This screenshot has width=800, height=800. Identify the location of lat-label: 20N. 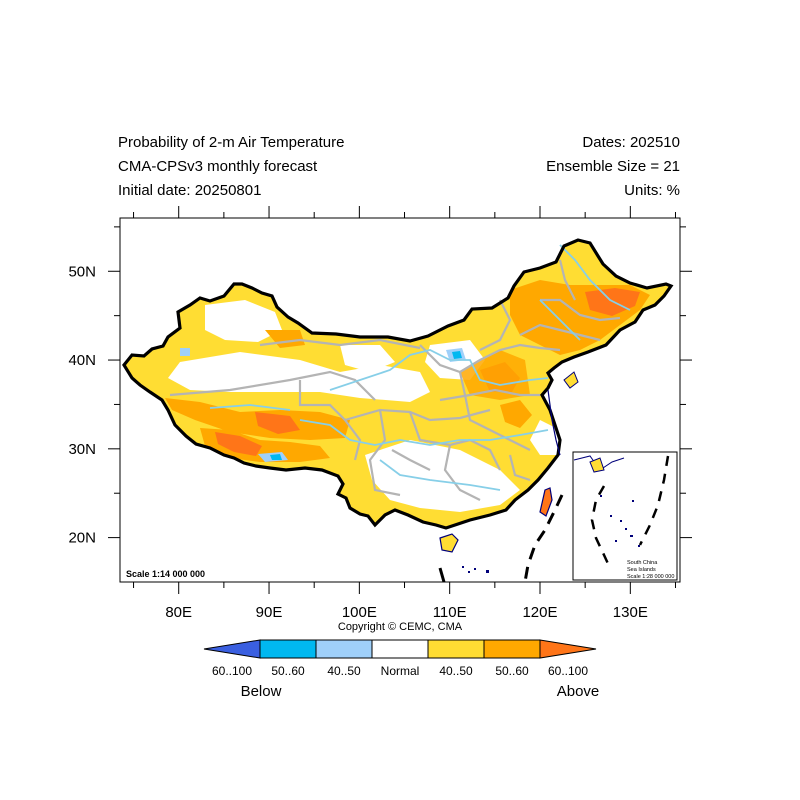
(82, 538).